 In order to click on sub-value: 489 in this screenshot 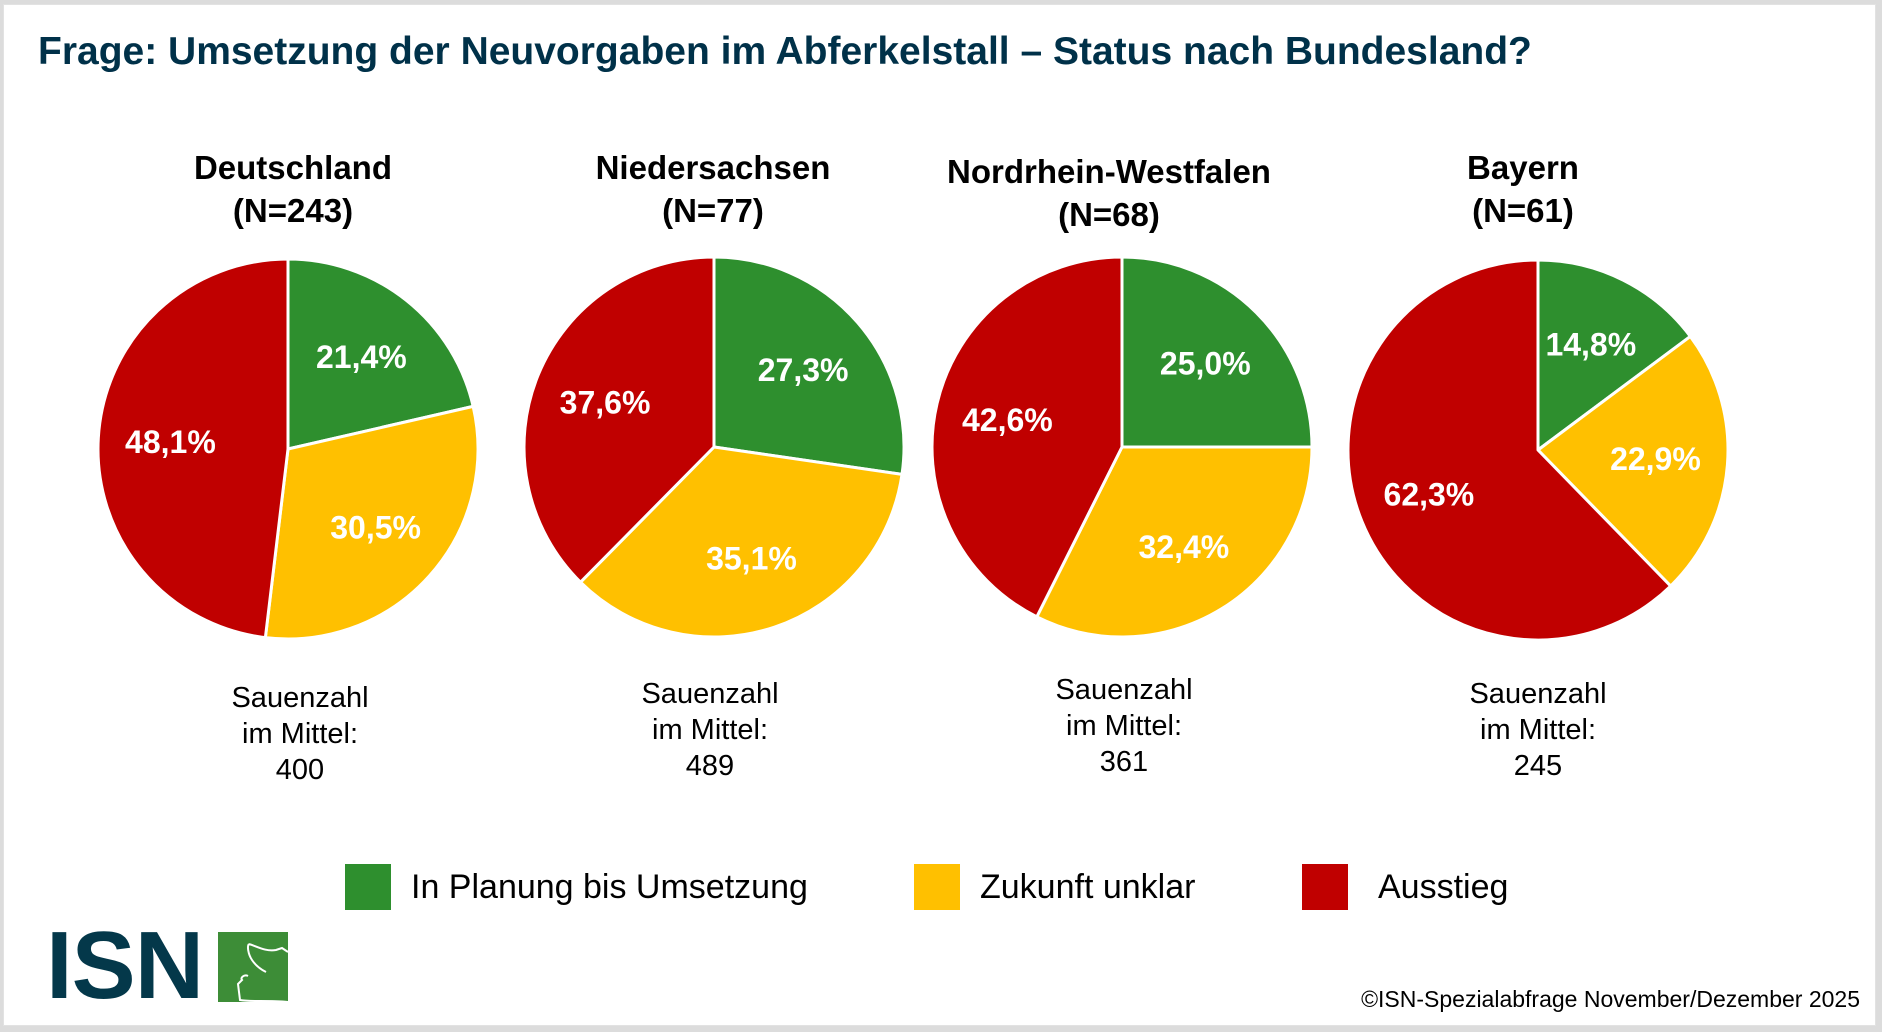, I will do `click(710, 766)`.